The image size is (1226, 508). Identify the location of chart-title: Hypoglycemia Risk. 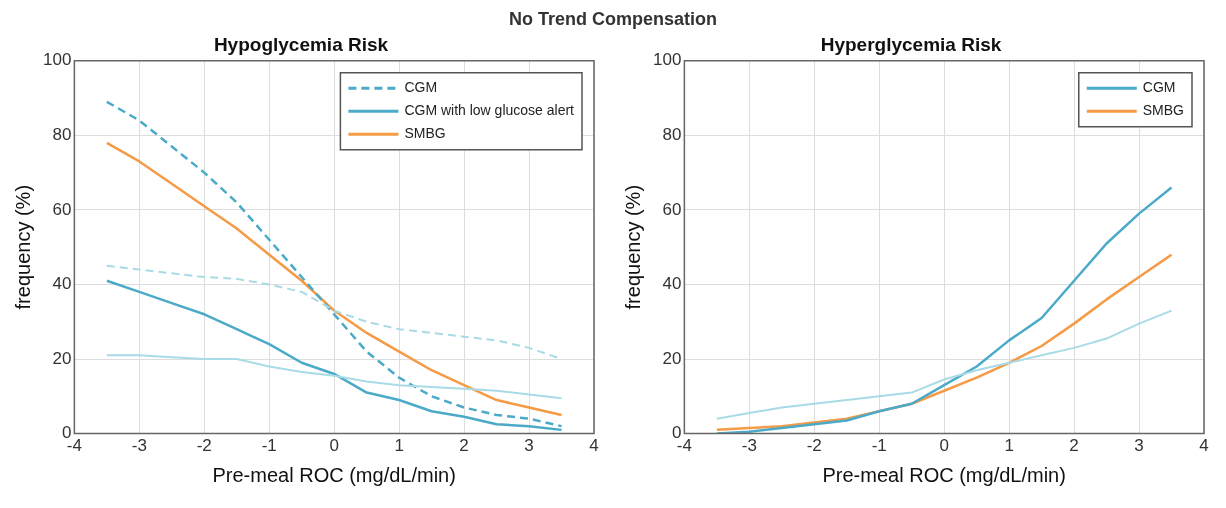
(301, 44).